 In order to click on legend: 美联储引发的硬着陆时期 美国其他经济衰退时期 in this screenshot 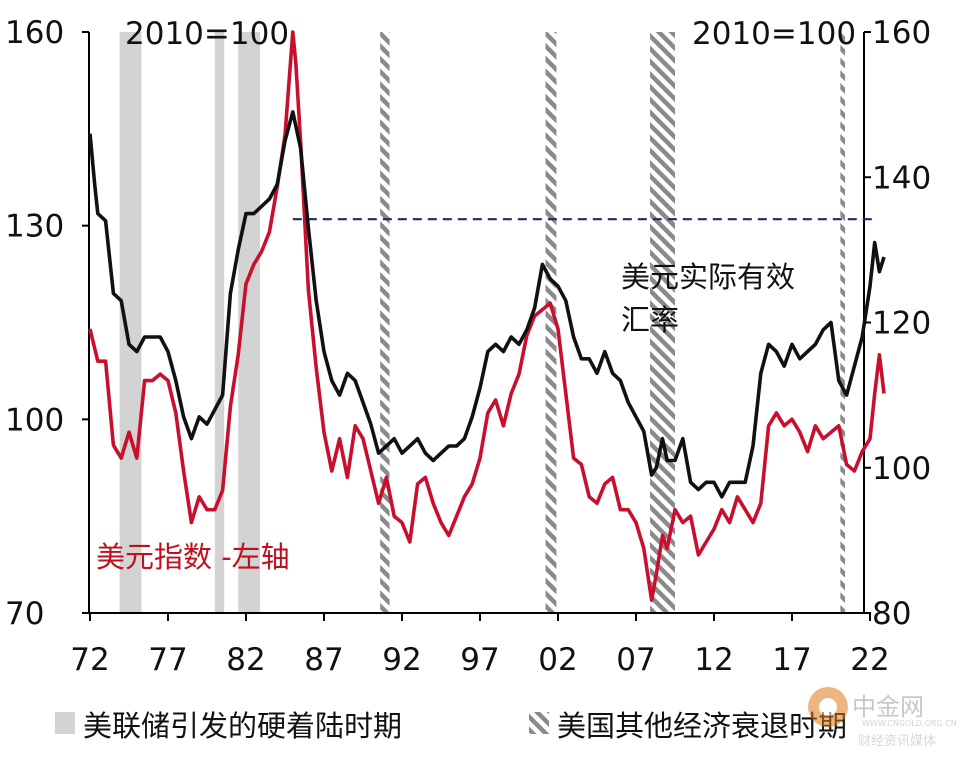, I will do `click(451, 726)`.